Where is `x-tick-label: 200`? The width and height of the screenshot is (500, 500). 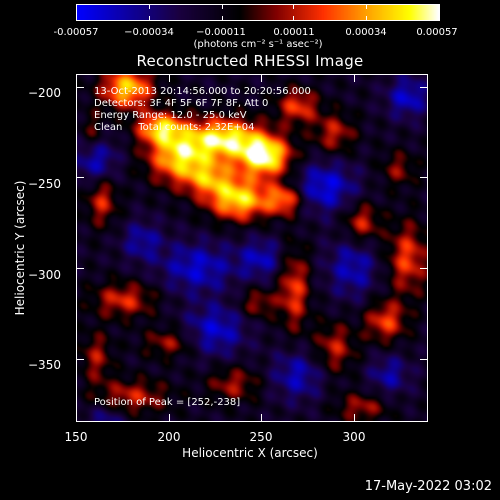
x-tick-label: 200 is located at coordinates (169, 437).